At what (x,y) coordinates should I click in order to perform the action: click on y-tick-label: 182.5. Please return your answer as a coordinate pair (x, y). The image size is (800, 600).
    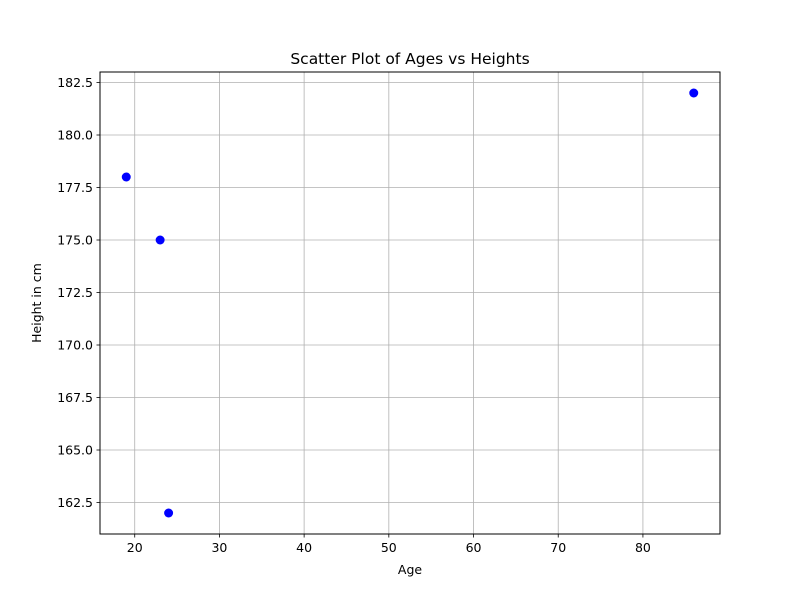
    Looking at the image, I should click on (75, 82).